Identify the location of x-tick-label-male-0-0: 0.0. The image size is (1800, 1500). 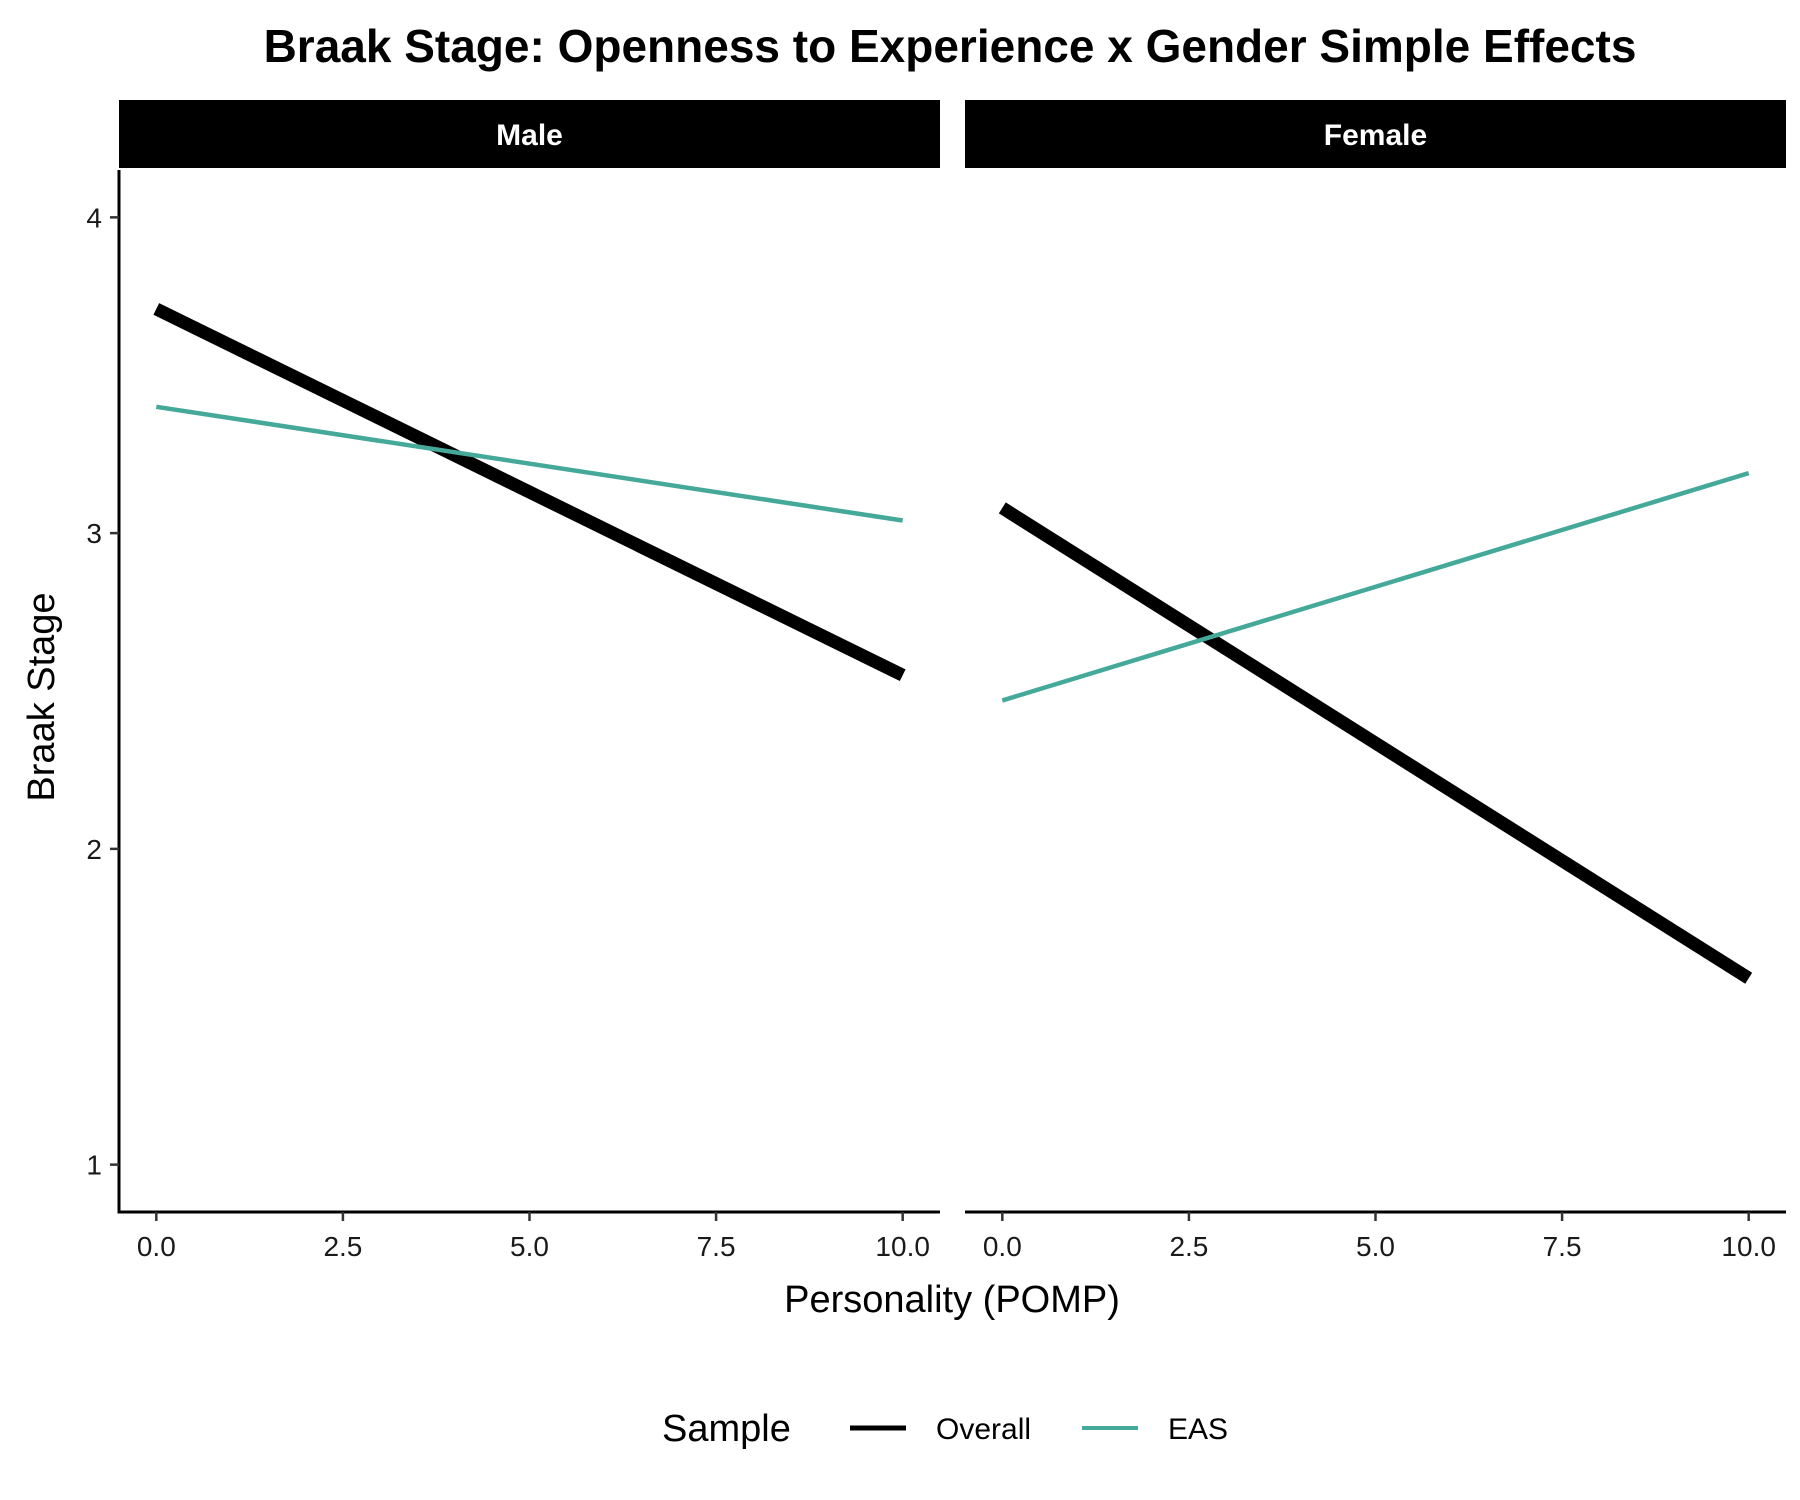
(156, 1246).